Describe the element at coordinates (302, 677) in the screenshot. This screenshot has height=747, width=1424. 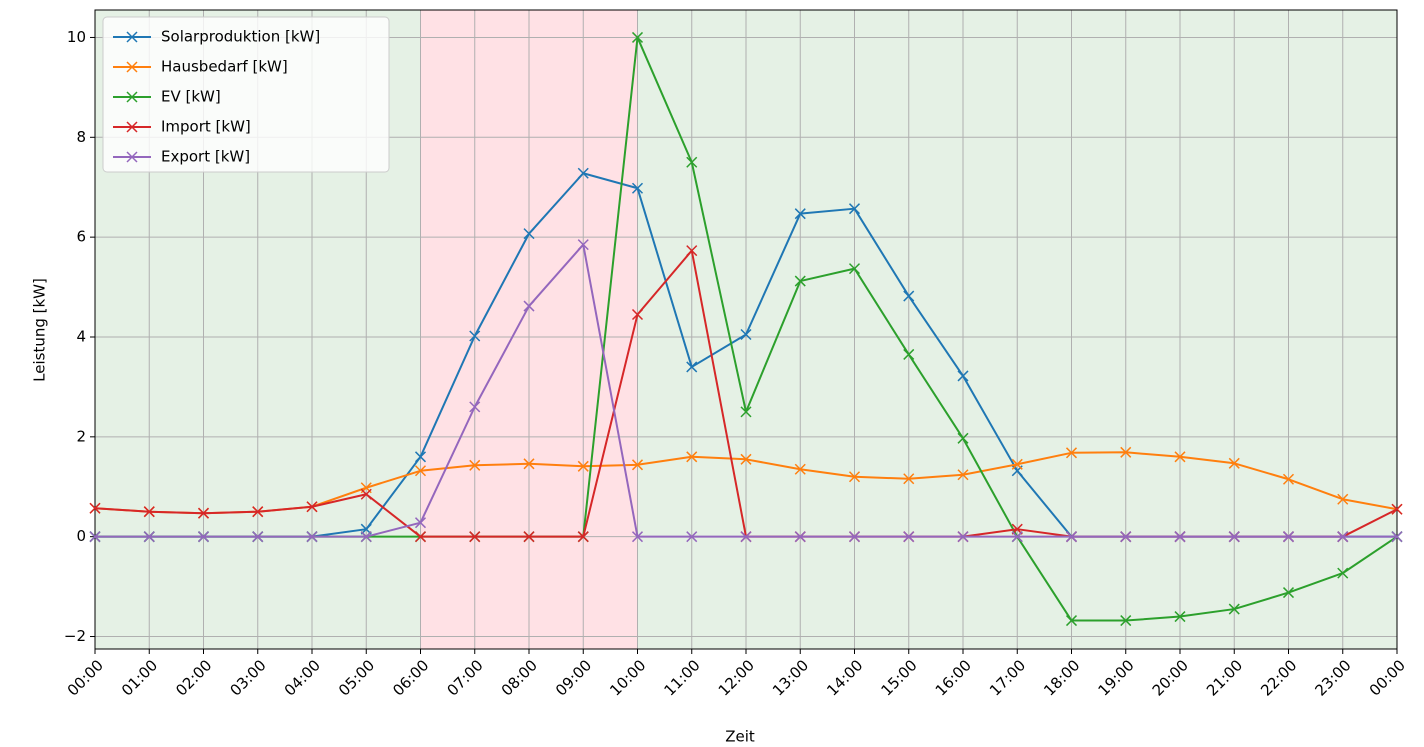
I see `x-tick-label: 04:00` at that location.